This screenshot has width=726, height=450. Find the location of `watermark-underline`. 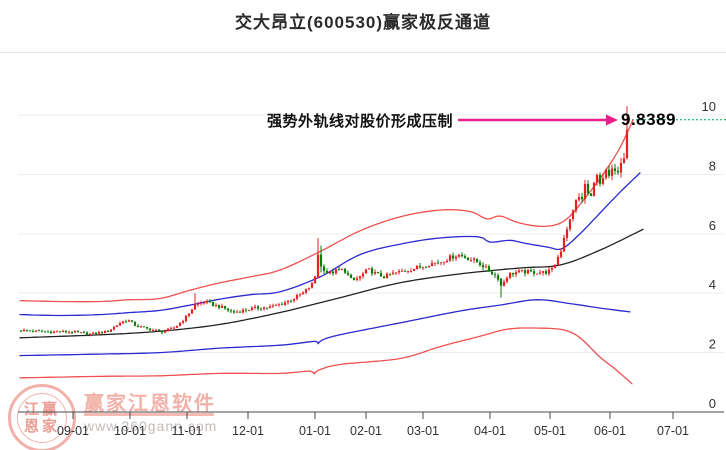

watermark-underline is located at coordinates (149, 414).